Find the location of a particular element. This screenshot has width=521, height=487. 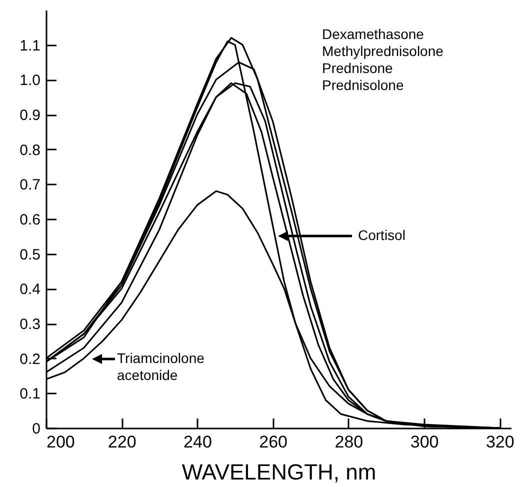

x-tick-label: 300 is located at coordinates (424, 442).